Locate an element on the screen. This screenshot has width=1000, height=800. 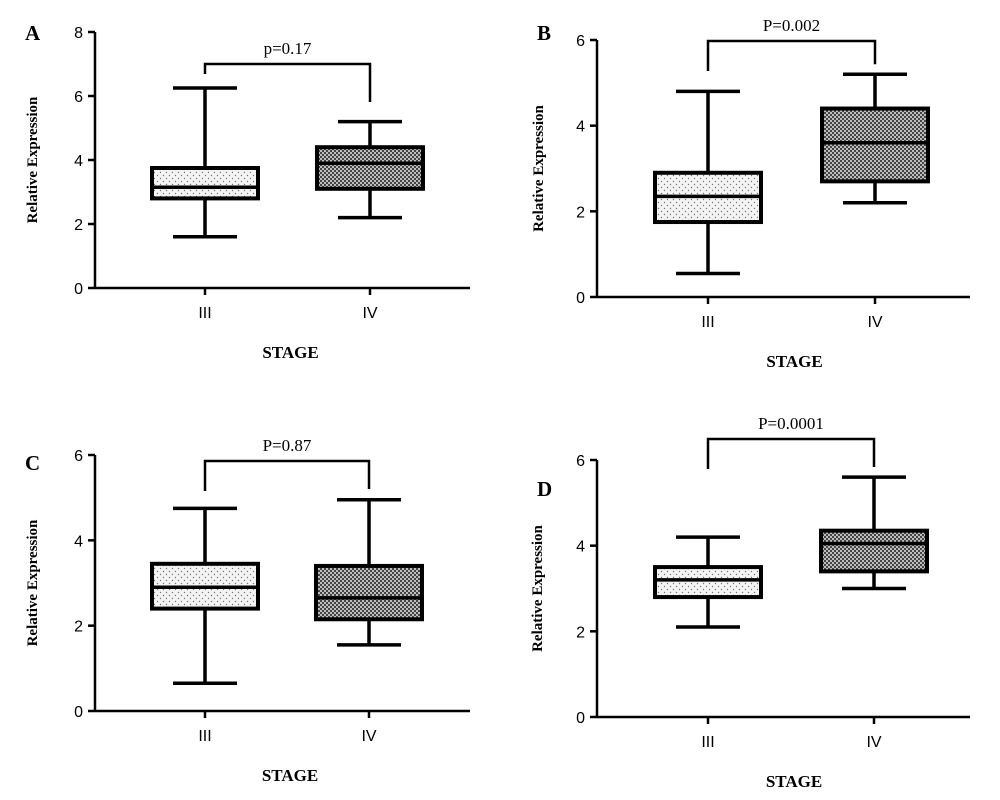
panel-label: B is located at coordinates (544, 33).